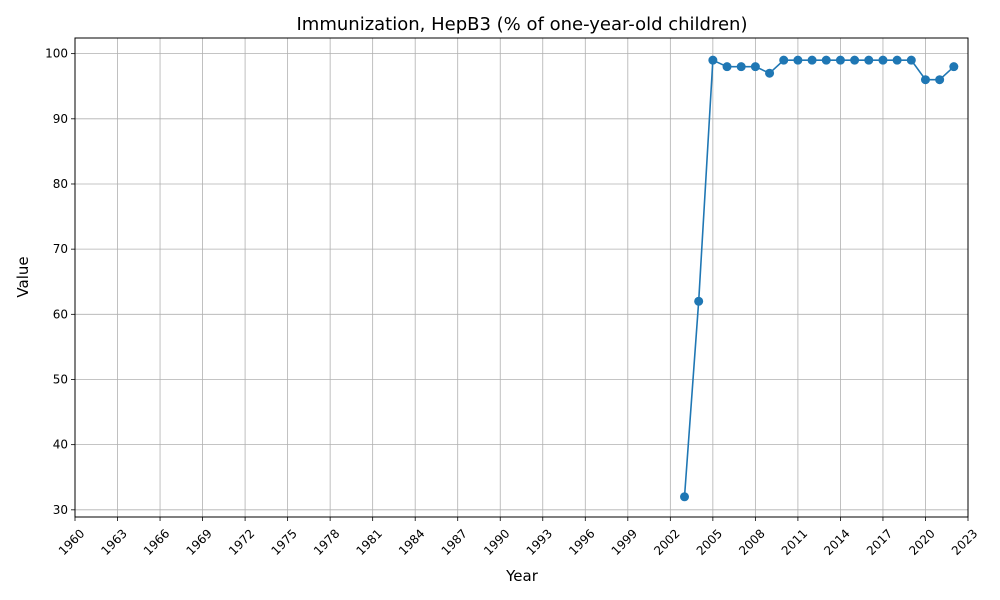 The image size is (1000, 600). Describe the element at coordinates (794, 541) in the screenshot. I see `x-tick-label: 2011` at that location.